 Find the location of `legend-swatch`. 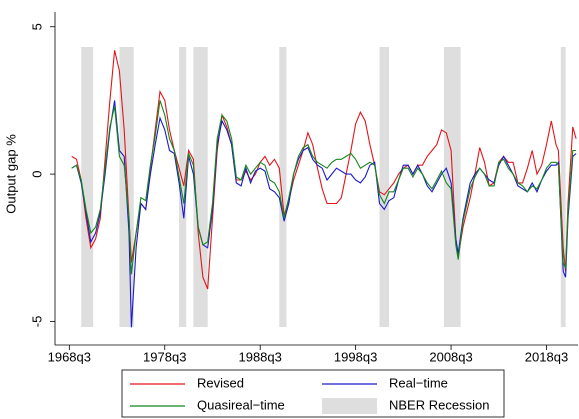

legend-swatch is located at coordinates (349, 406).